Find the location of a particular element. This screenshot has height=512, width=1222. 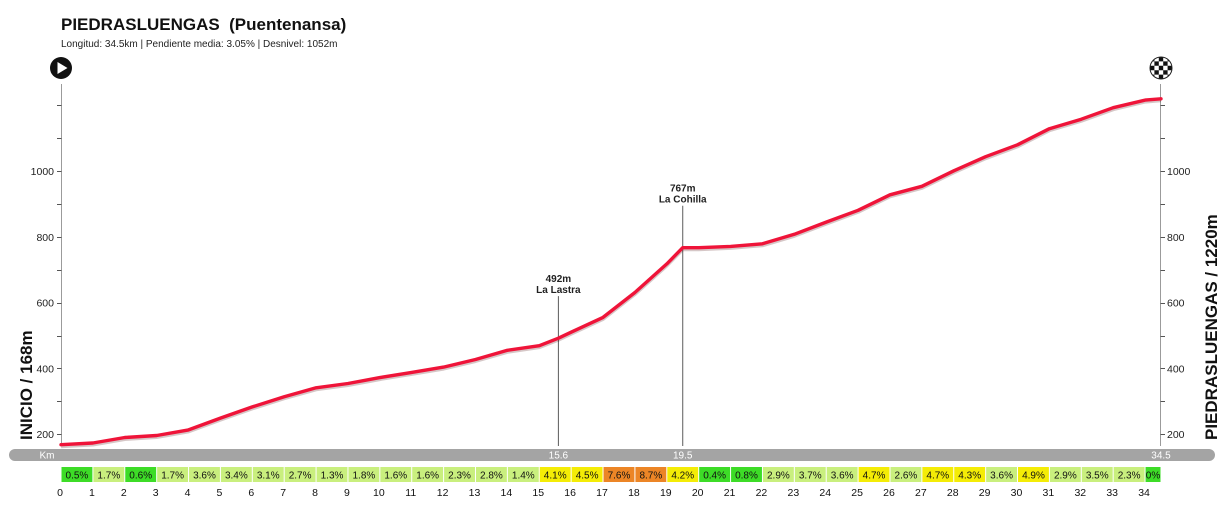

km-tick-label: 15 is located at coordinates (538, 493).